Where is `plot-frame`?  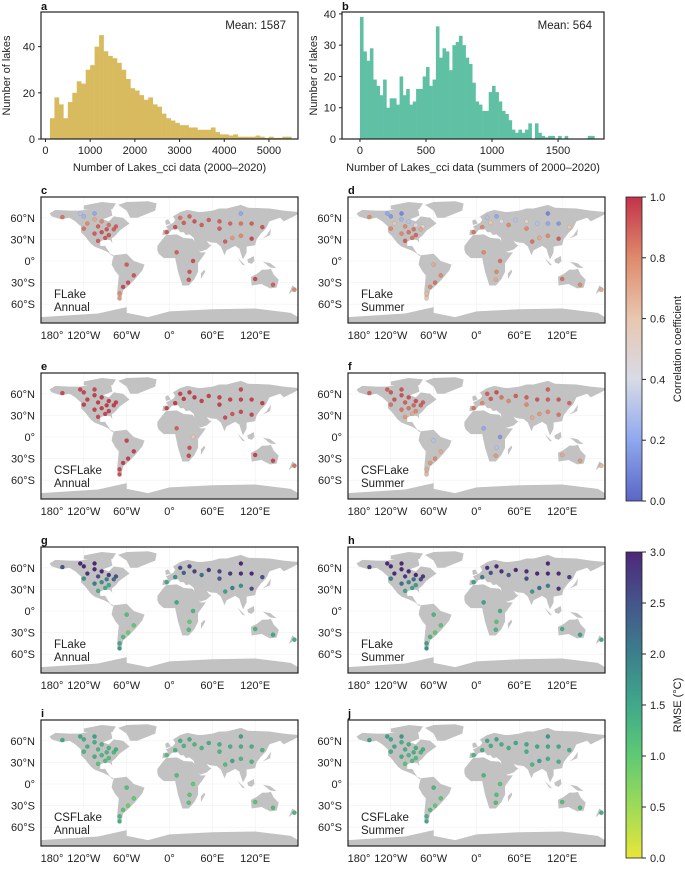 plot-frame is located at coordinates (169, 75).